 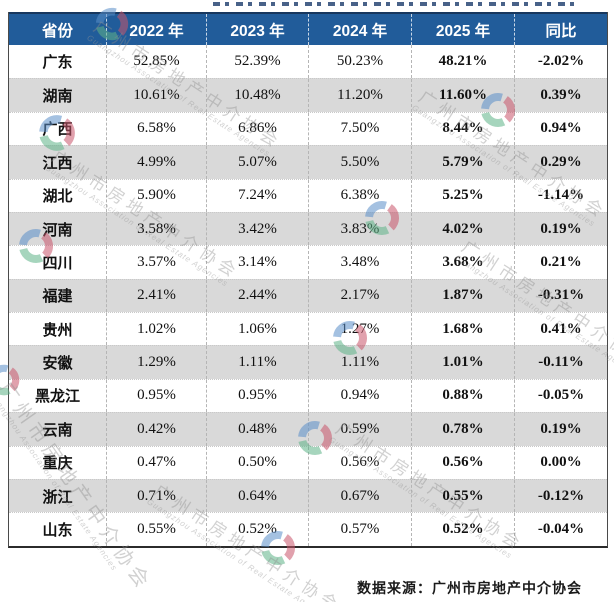 I want to click on value-cell: 3.58%, so click(x=156, y=229).